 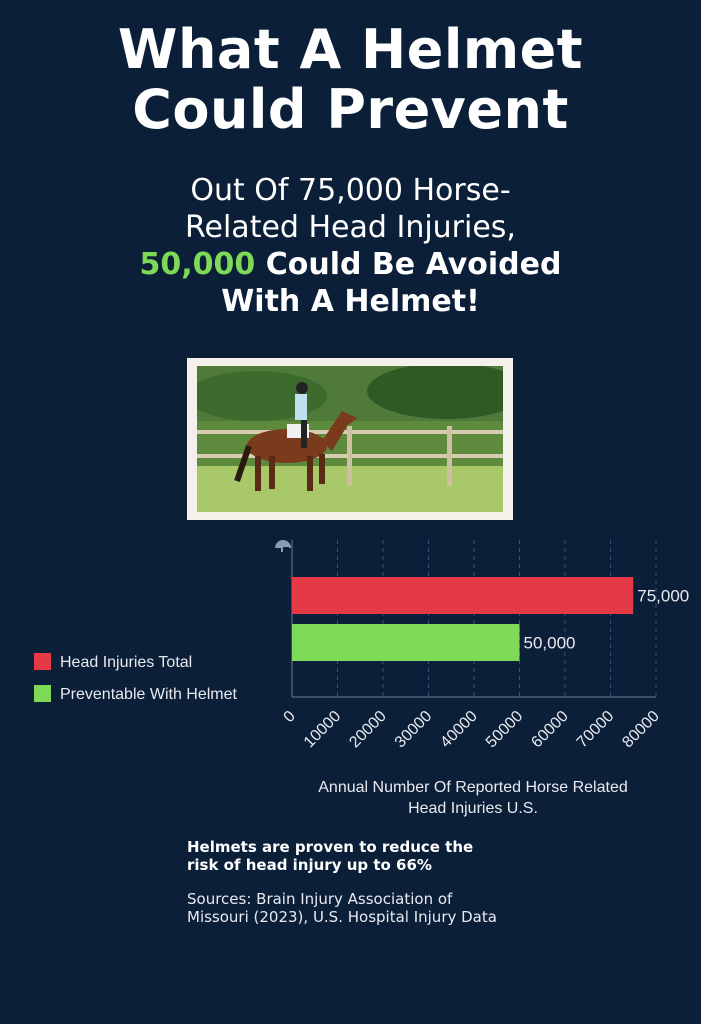 I want to click on highlight-number: 50,000, so click(x=197, y=264).